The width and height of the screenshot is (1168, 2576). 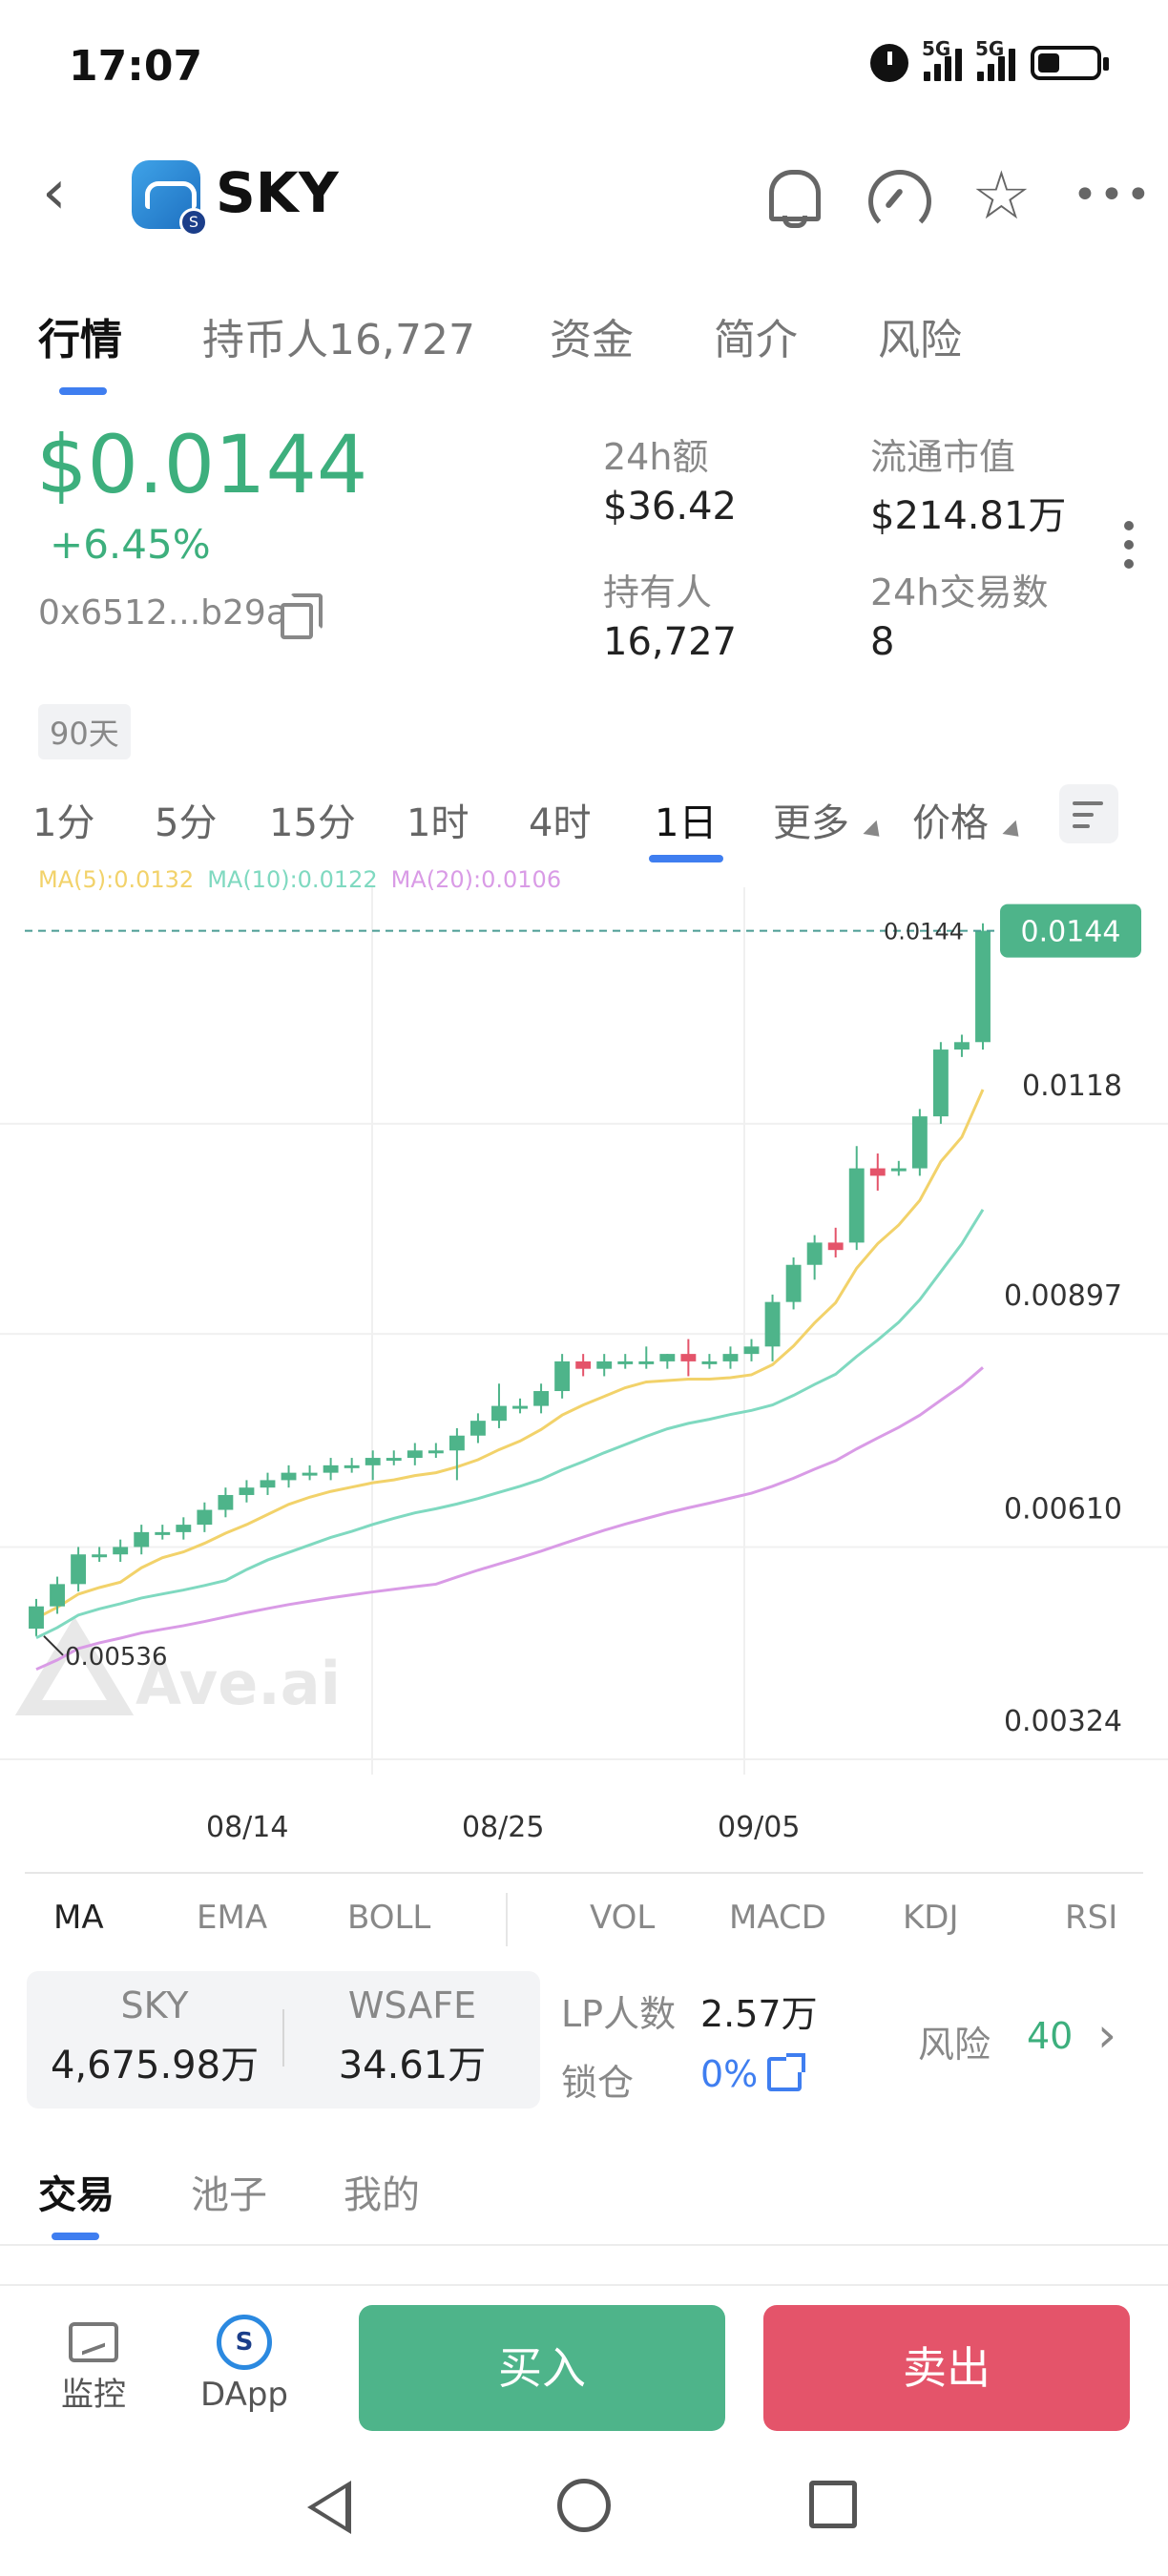 I want to click on dapp-button: S DApp, so click(x=244, y=2364).